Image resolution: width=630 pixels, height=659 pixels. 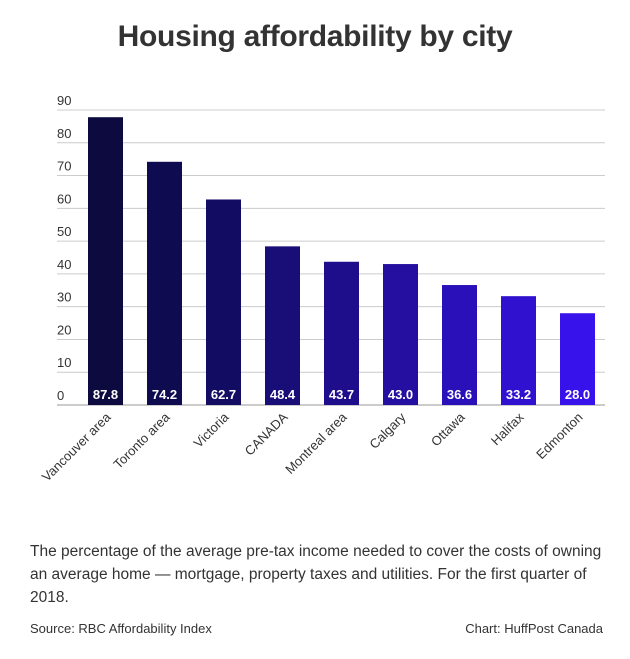 I want to click on y-tick-label: 50, so click(x=64, y=231).